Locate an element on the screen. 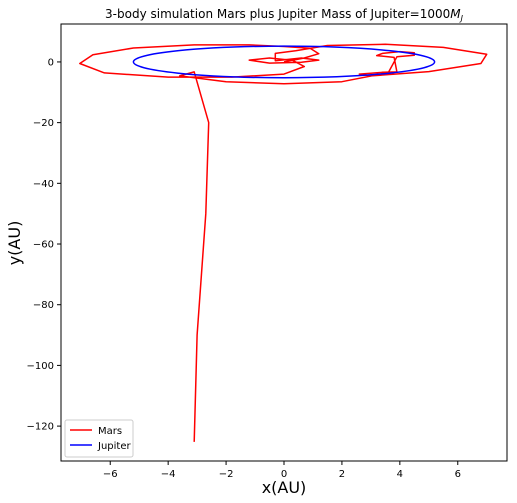 The image size is (517, 503). x-tick-label: −4 is located at coordinates (168, 474).